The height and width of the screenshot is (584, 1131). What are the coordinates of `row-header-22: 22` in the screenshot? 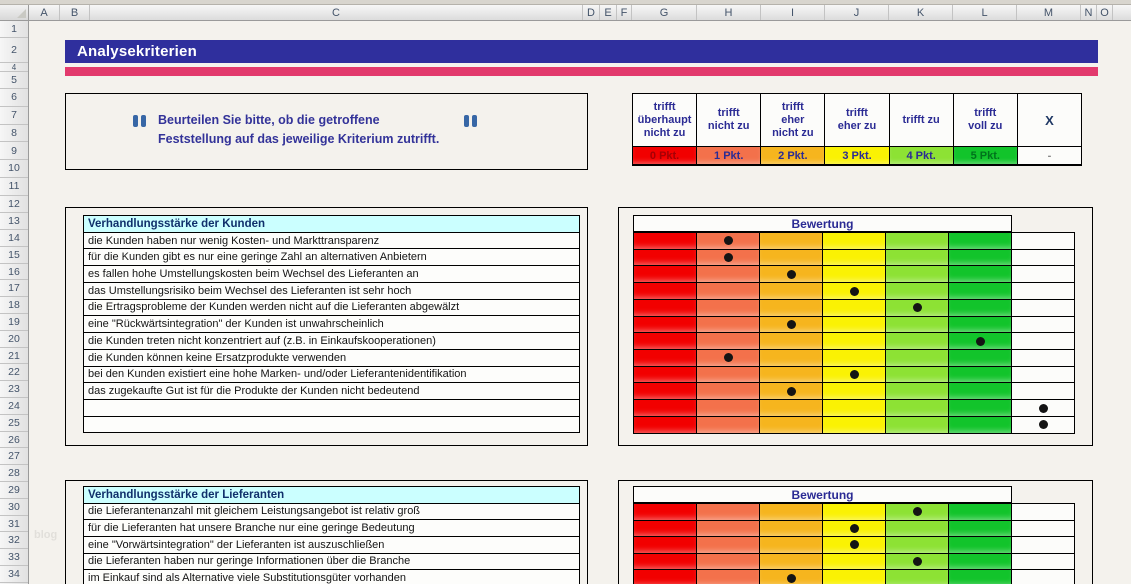 It's located at (14, 373).